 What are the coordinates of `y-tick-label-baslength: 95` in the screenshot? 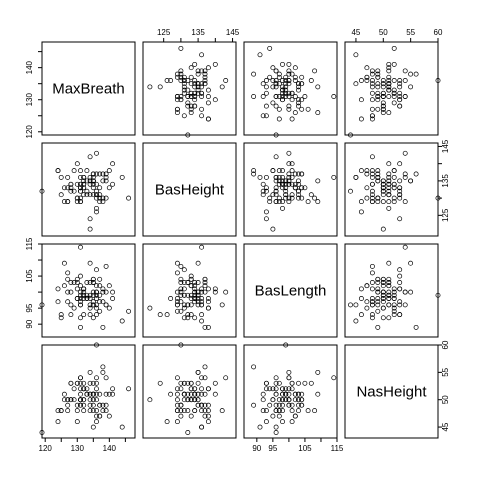 It's located at (29, 307).